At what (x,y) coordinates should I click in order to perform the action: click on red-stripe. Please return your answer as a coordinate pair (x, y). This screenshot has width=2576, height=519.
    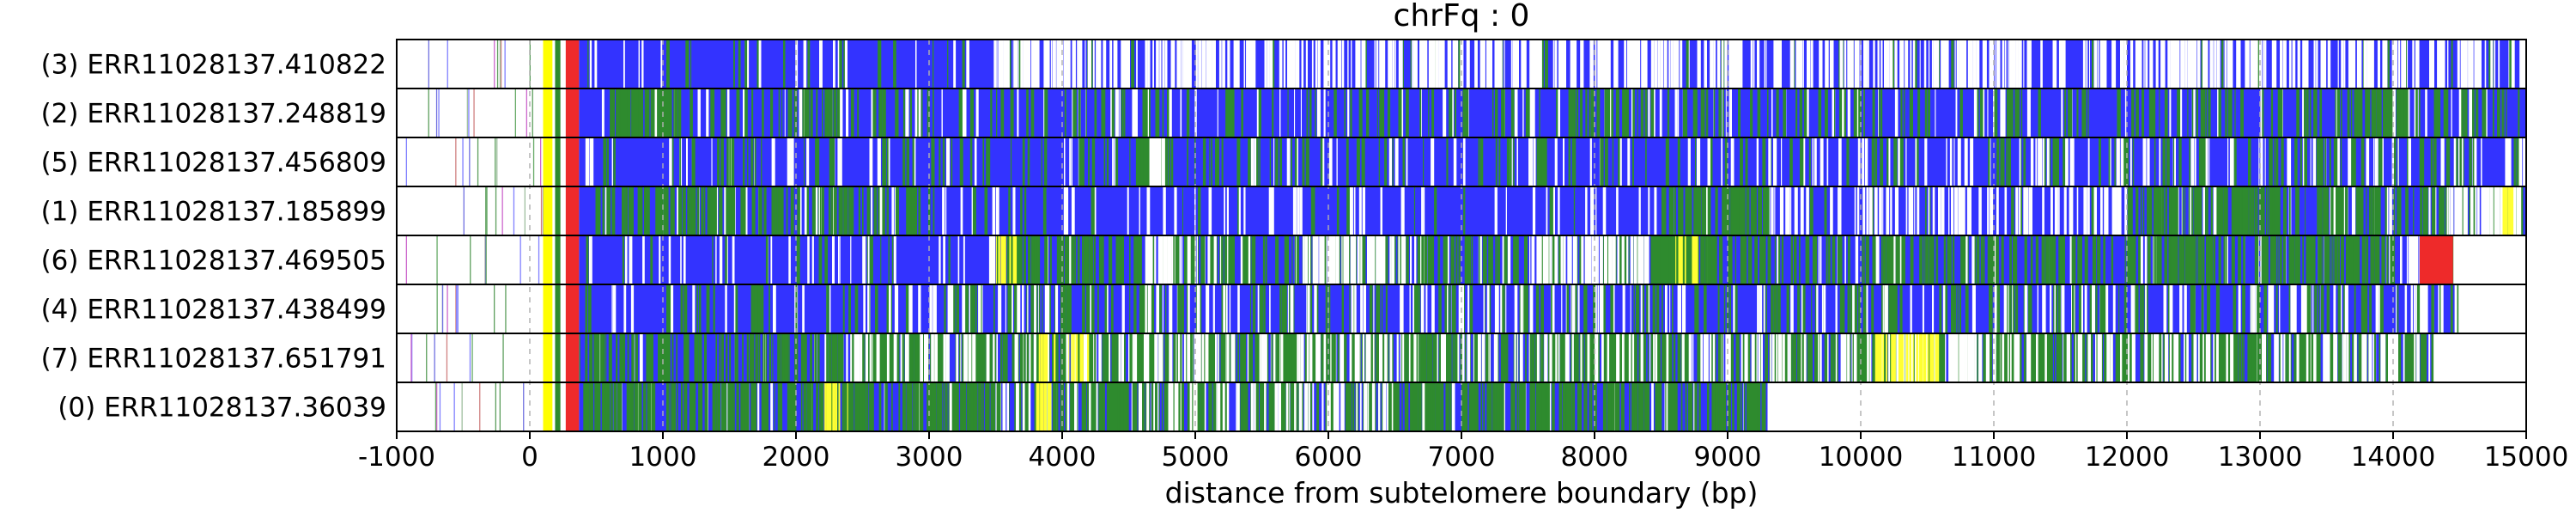
    Looking at the image, I should click on (2436, 260).